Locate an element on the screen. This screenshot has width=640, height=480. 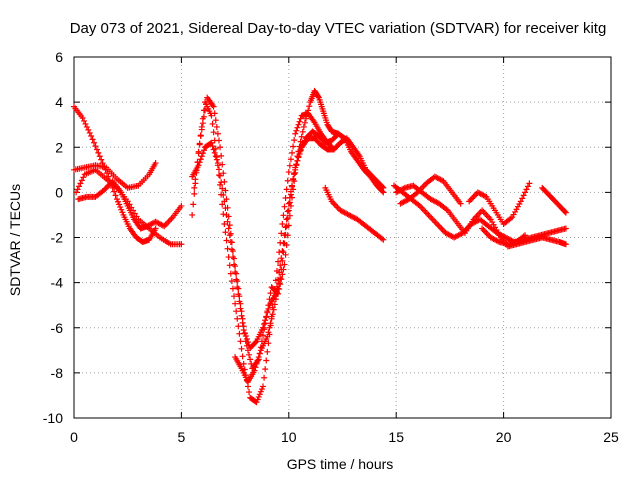
x-tick-label: 5 is located at coordinates (182, 437).